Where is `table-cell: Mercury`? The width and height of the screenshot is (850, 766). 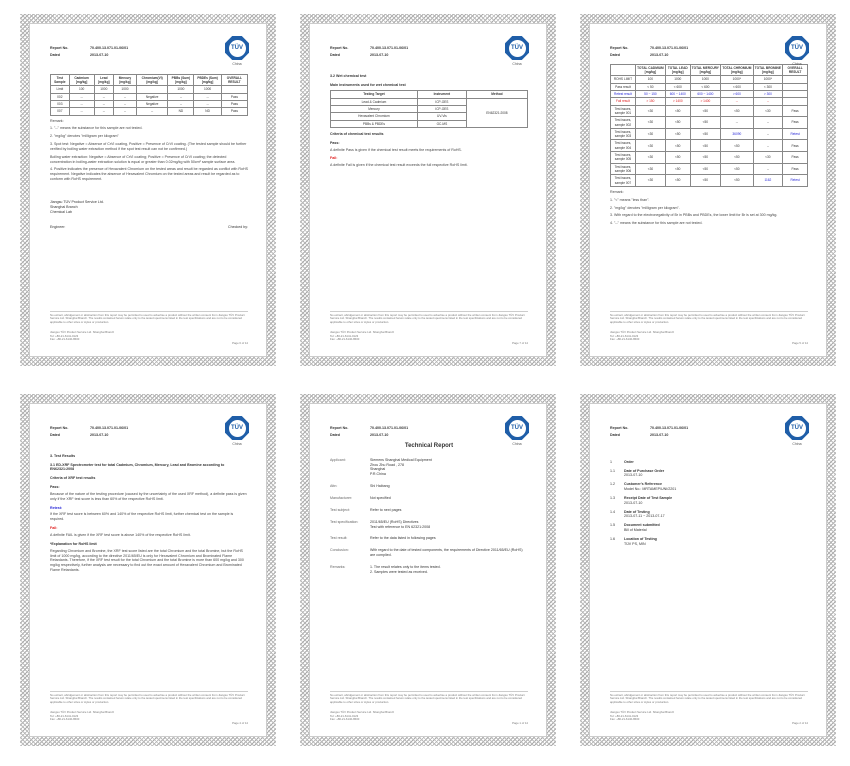 table-cell: Mercury is located at coordinates (374, 109).